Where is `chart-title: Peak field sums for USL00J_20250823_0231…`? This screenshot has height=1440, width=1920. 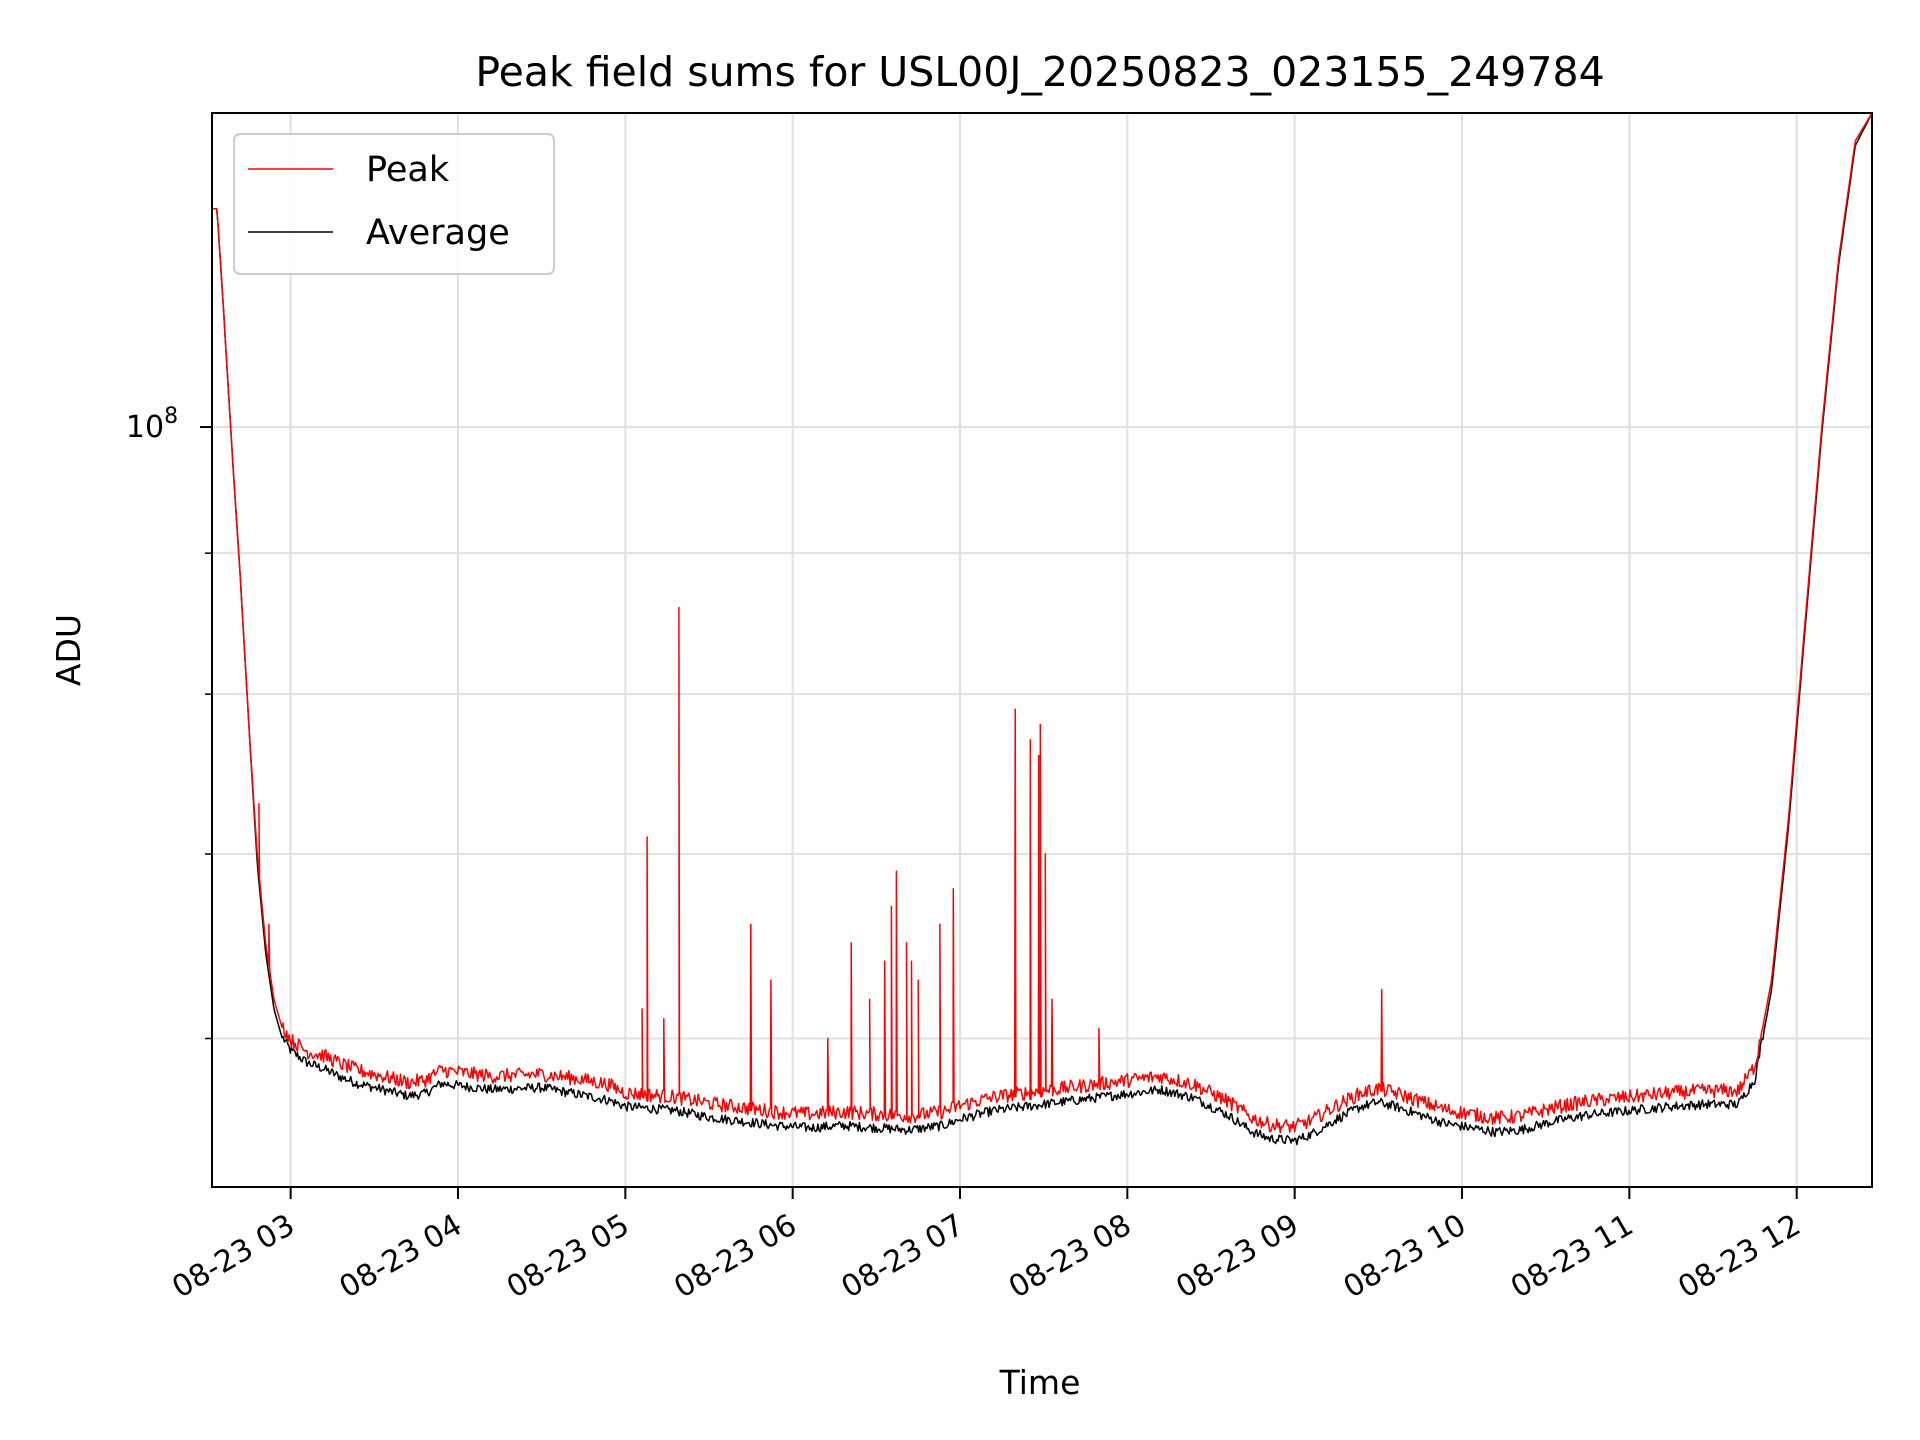
chart-title: Peak field sums for USL00J_20250823_0231… is located at coordinates (1039, 72).